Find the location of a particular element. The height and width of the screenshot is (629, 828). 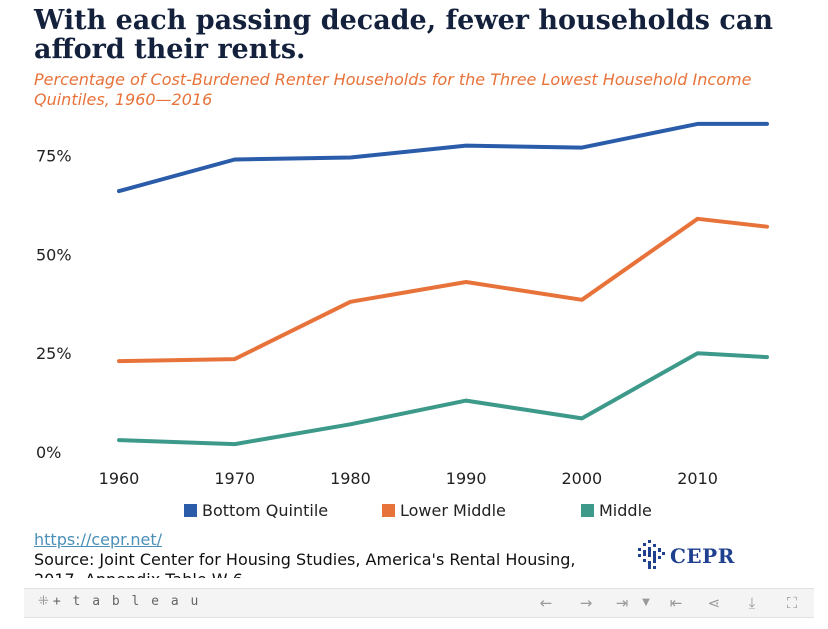

y-tick-label: 75% is located at coordinates (54, 156).